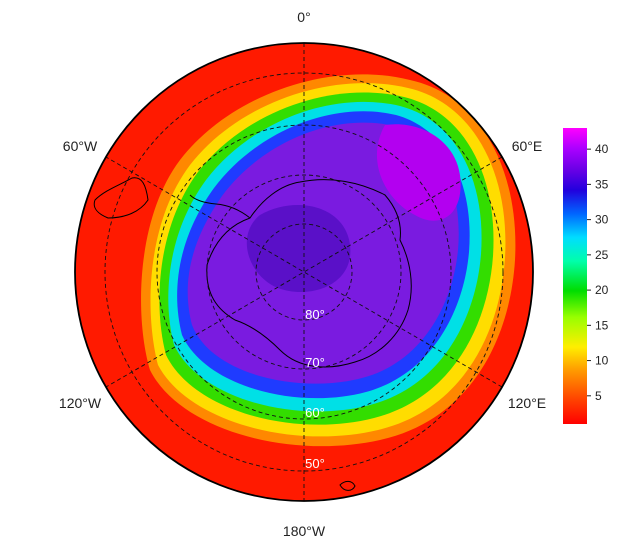 The height and width of the screenshot is (552, 625). Describe the element at coordinates (602, 184) in the screenshot. I see `colorbar-tick-label: 35` at that location.